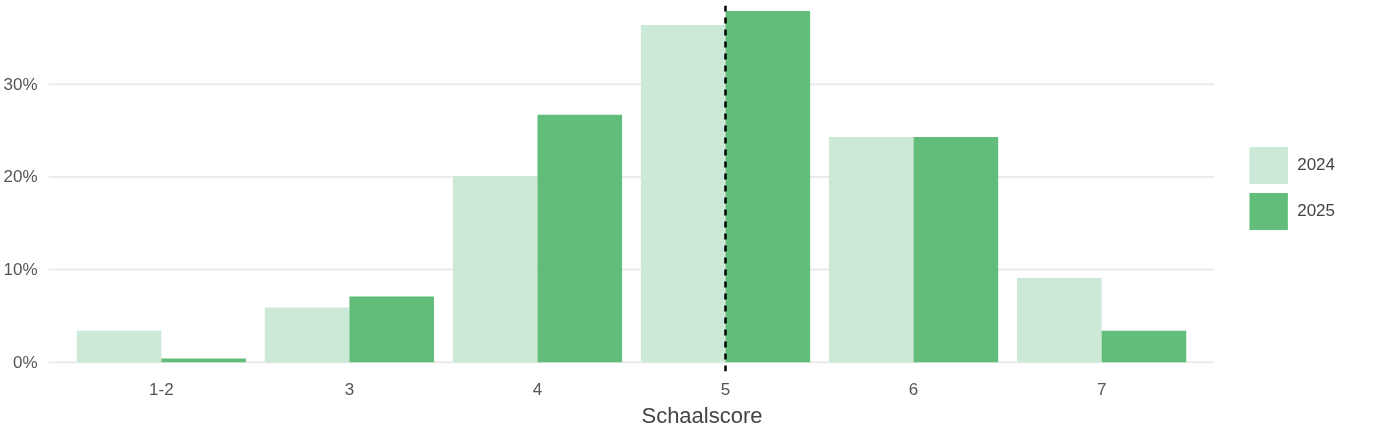 The width and height of the screenshot is (1374, 438). I want to click on y-tick-label: 30%, so click(20, 84).